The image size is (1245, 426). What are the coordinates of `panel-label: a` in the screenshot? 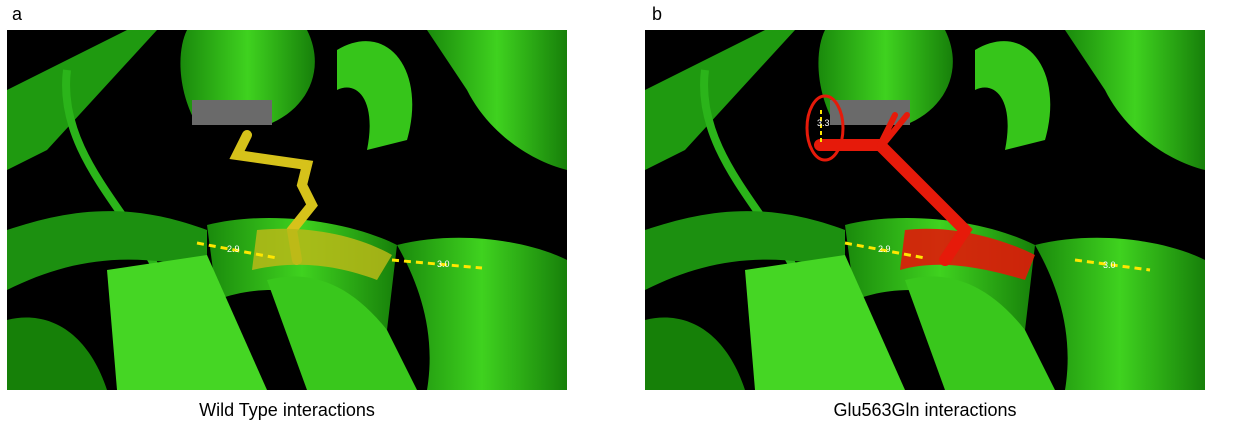 It's located at (17, 14).